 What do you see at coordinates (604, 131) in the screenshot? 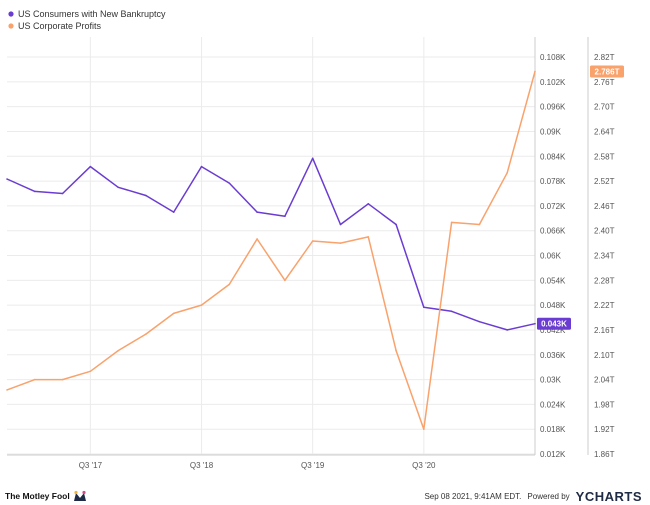
I see `right-tick-label: 2.64T` at bounding box center [604, 131].